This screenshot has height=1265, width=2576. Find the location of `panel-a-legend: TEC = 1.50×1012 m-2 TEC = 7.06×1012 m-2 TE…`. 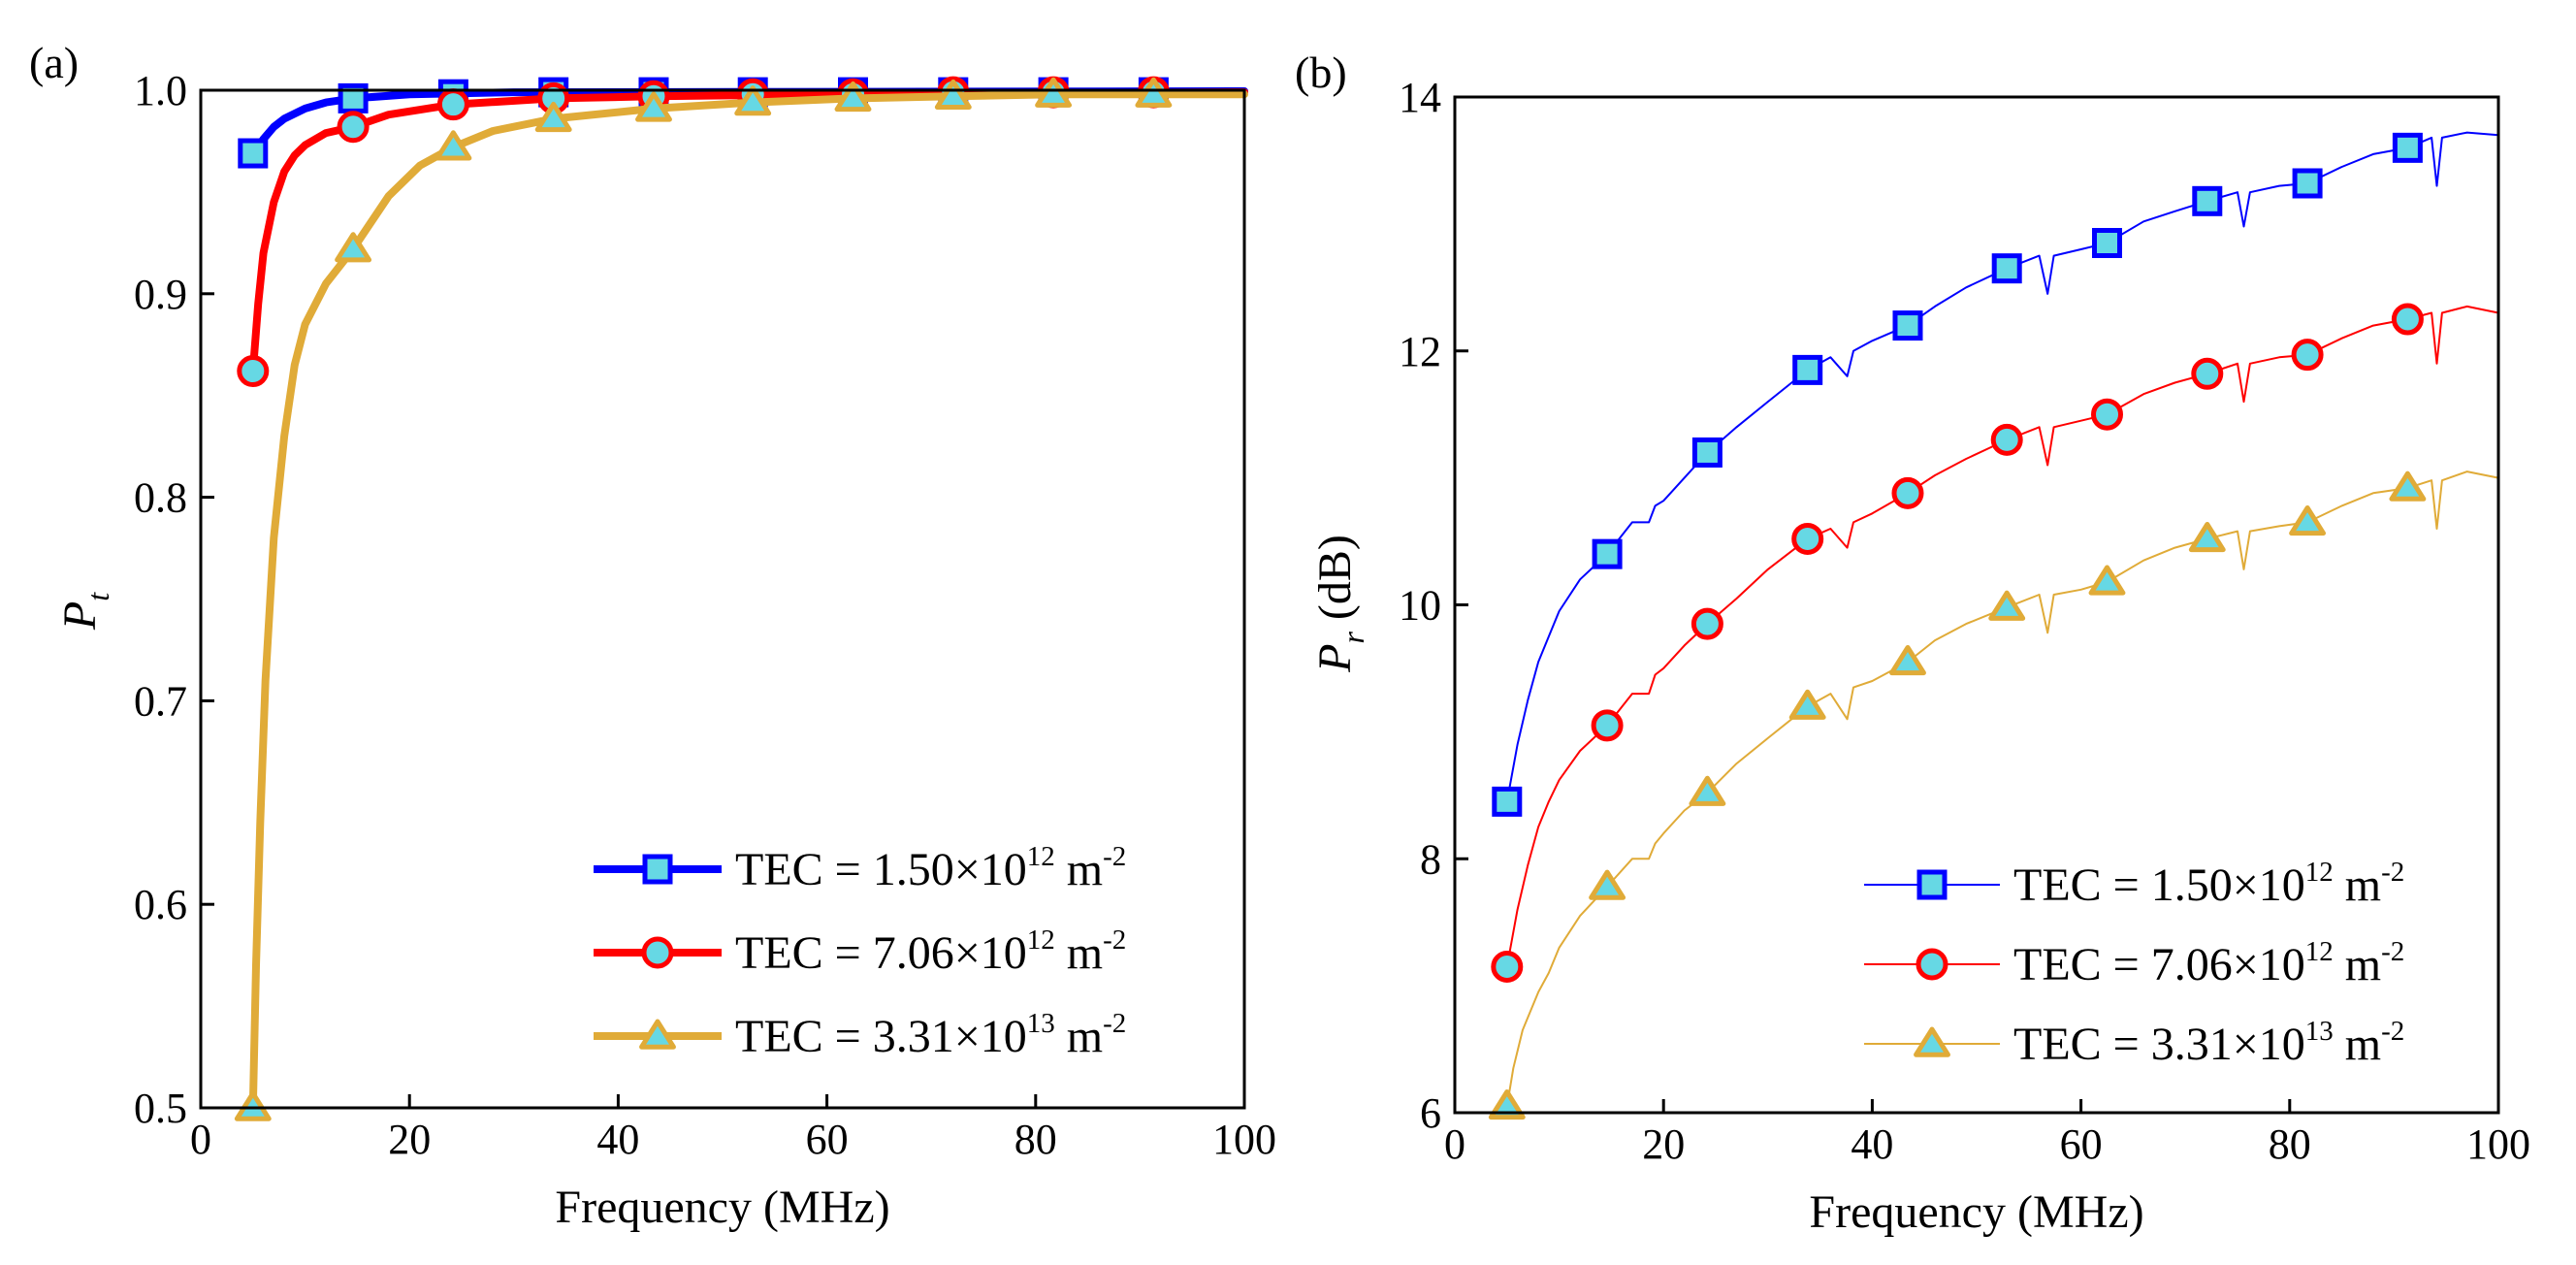

panel-a-legend: TEC = 1.50×1012 m-2 TEC = 7.06×1012 m-2 TE… is located at coordinates (860, 952).